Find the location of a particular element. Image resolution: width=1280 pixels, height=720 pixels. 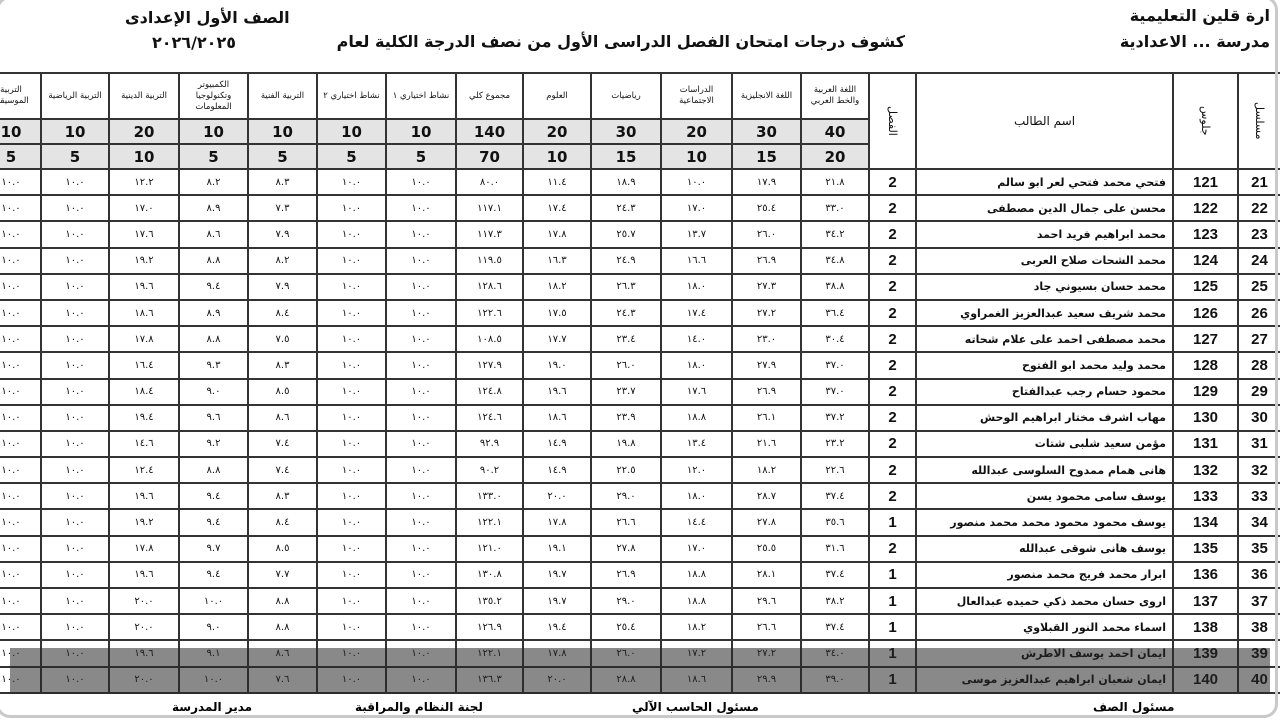

seat-number-cell: 137 is located at coordinates (1205, 601).